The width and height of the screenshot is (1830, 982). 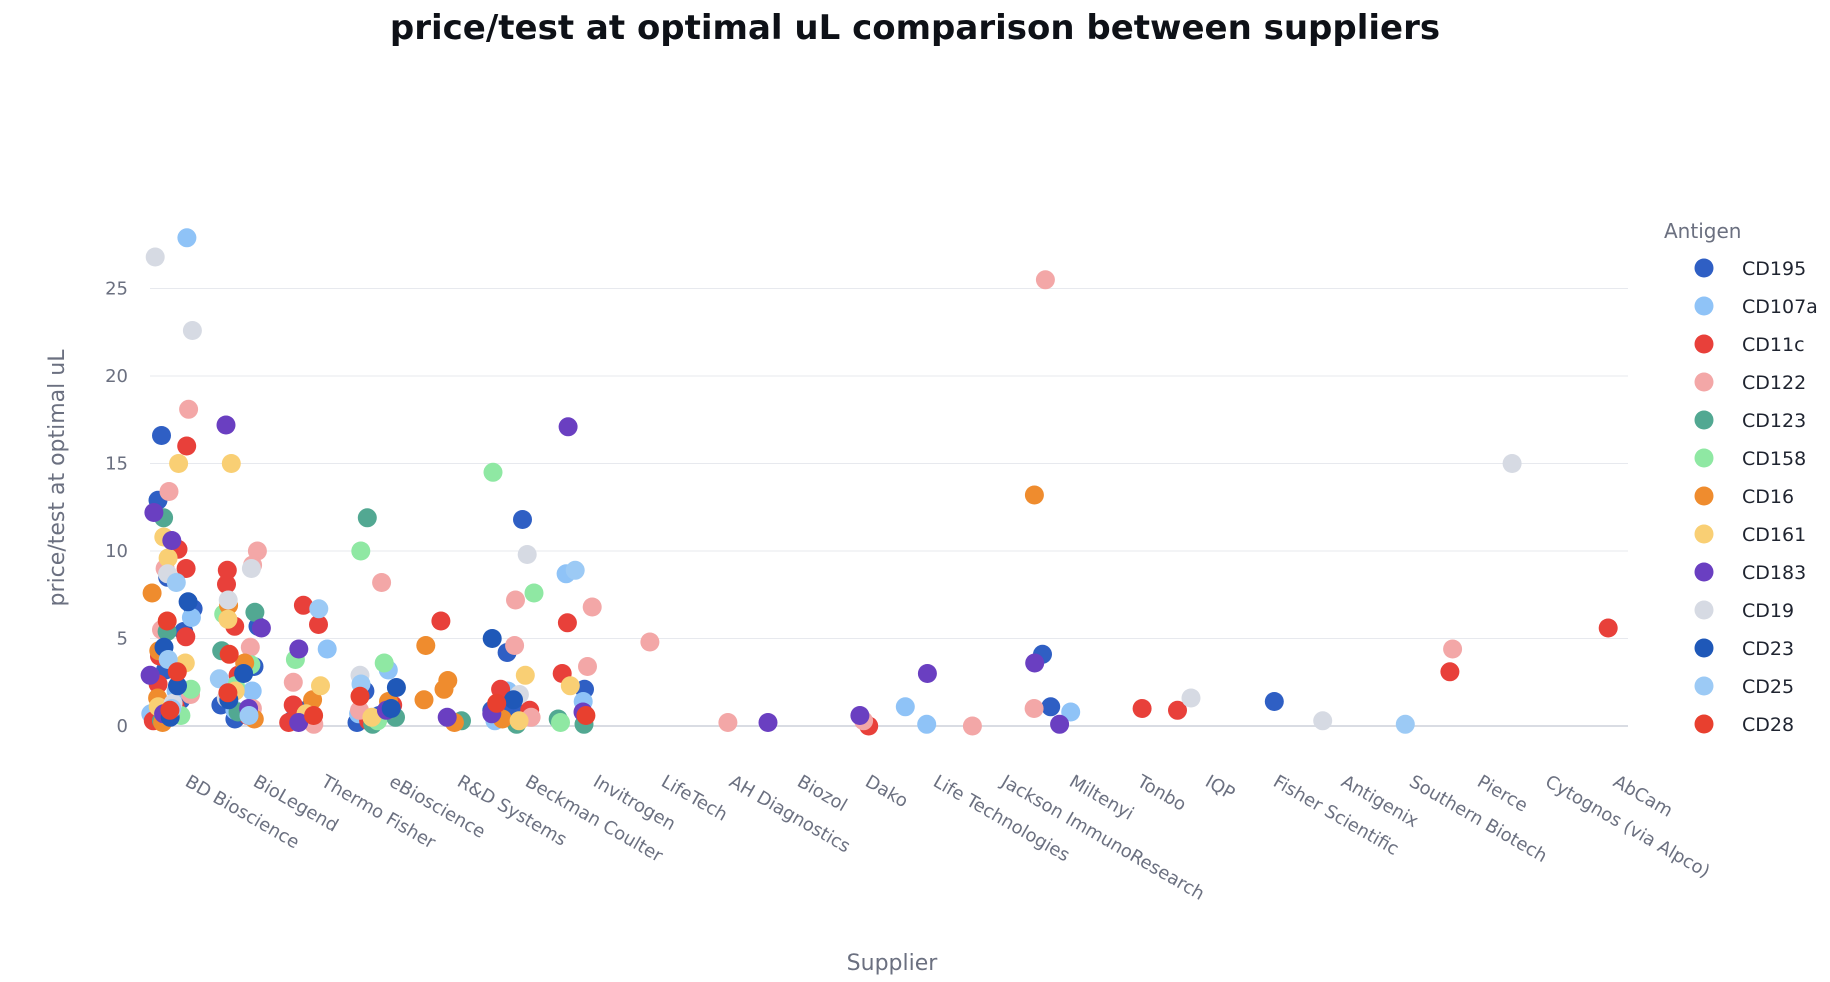 What do you see at coordinates (378, 812) in the screenshot?
I see `x-tick-label: Thermo Fisher` at bounding box center [378, 812].